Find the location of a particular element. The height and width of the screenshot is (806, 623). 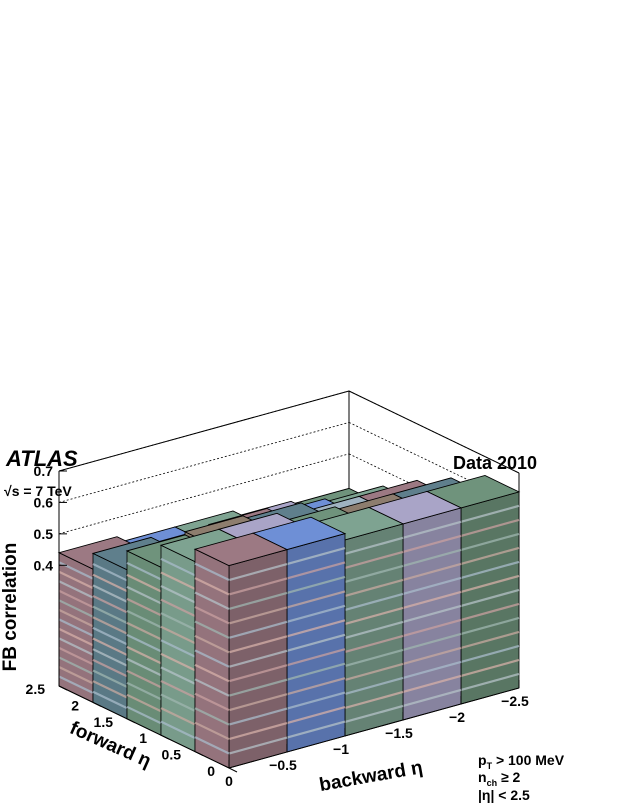

y-tick-label: 0 is located at coordinates (211, 771).